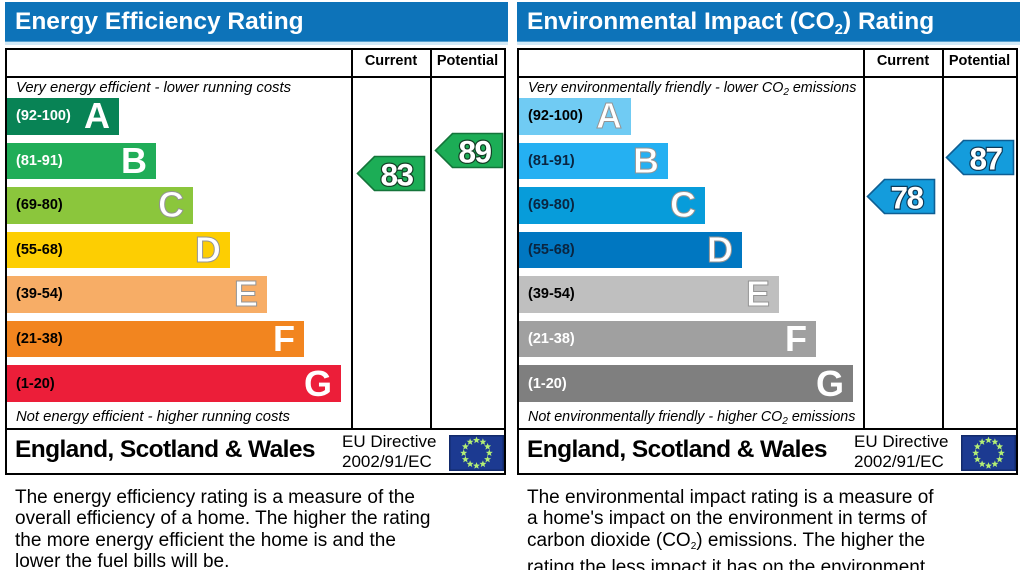  What do you see at coordinates (474, 151) in the screenshot?
I see `svg-text: 89` at bounding box center [474, 151].